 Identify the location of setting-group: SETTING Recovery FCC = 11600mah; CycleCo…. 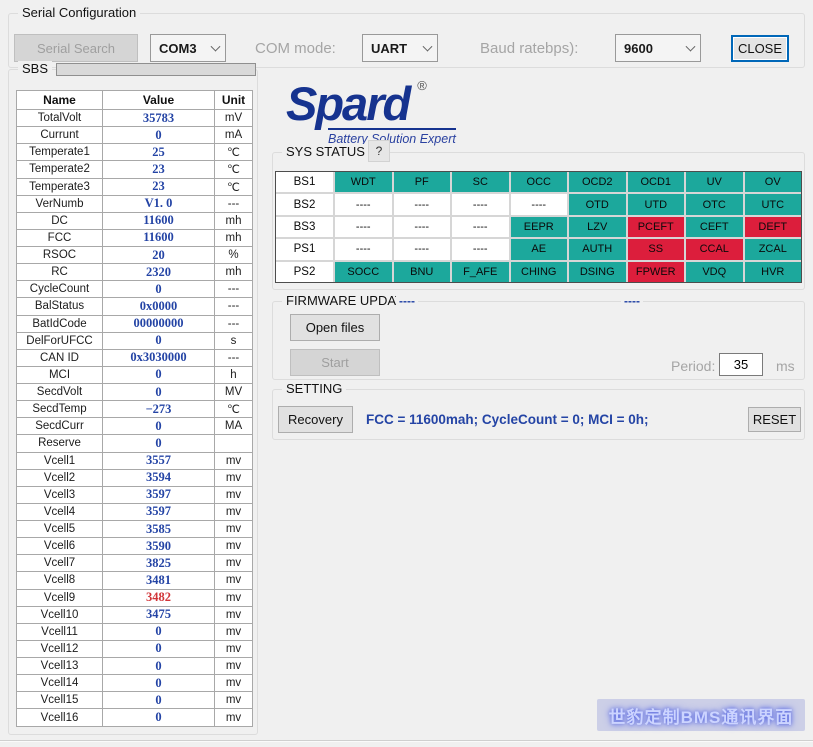
(538, 410).